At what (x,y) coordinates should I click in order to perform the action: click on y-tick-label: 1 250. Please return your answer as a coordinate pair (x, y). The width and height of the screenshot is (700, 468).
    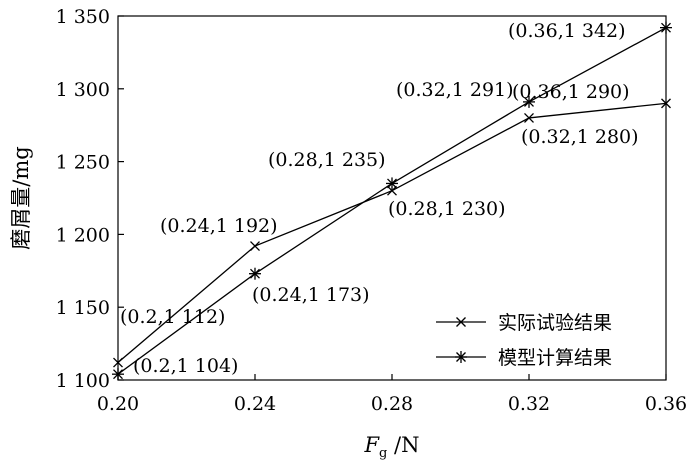
    Looking at the image, I should click on (83, 163).